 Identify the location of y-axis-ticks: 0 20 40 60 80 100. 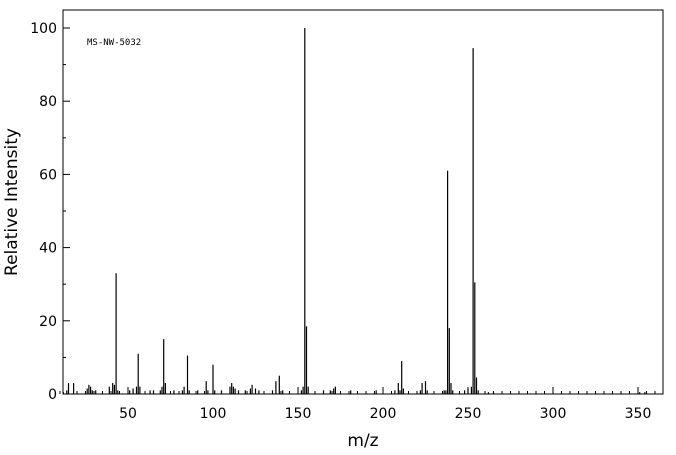
(50, 212).